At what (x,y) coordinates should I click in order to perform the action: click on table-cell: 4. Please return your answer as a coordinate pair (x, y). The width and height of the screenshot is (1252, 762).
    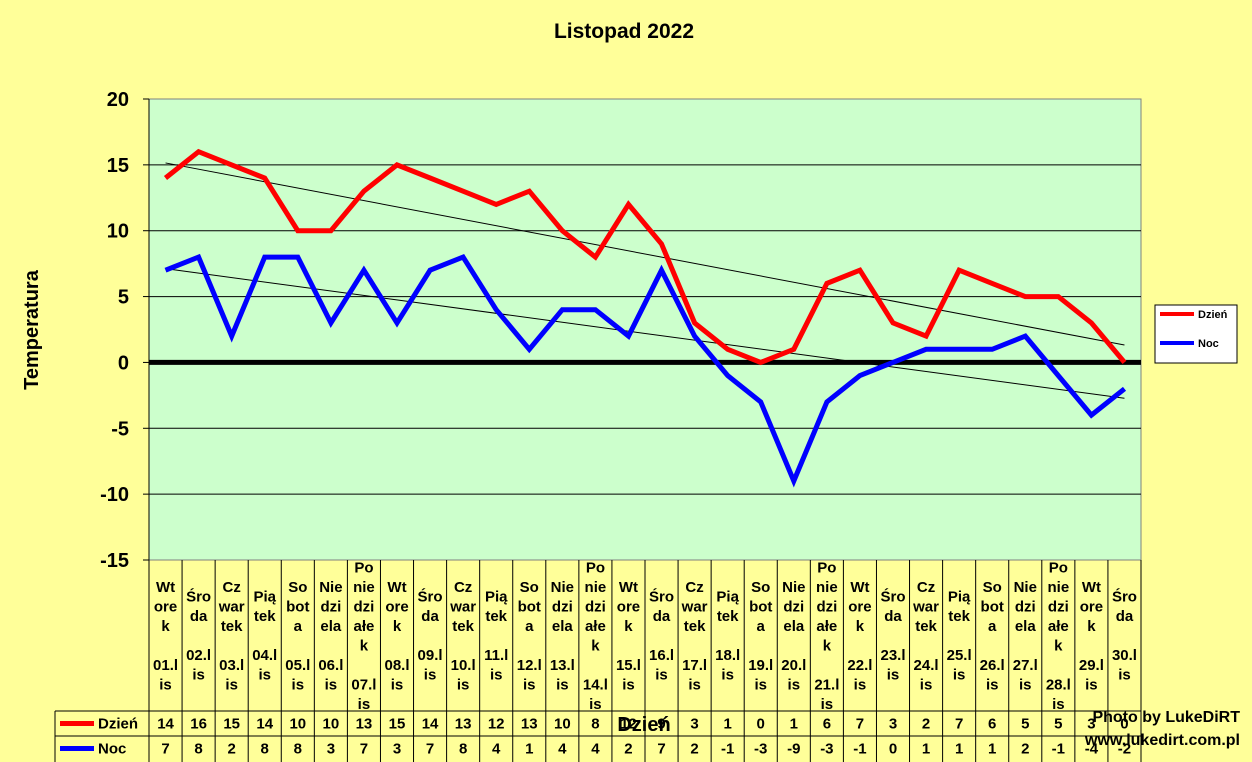
    Looking at the image, I should click on (595, 749).